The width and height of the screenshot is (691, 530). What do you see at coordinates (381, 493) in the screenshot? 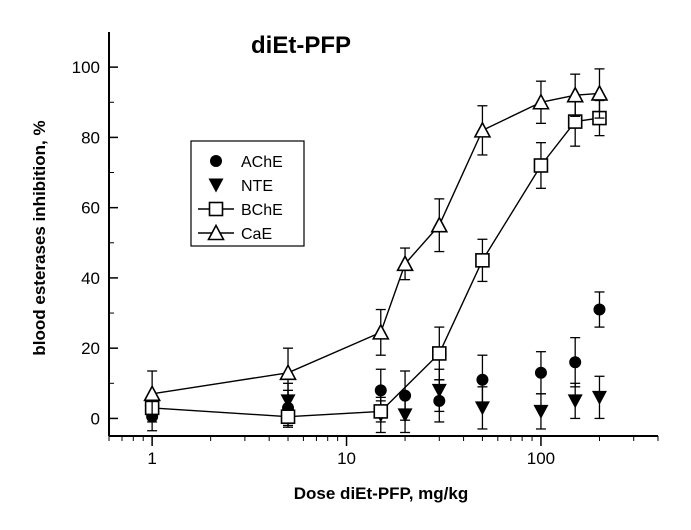
I see `x-axis-label: Dose diEt-PFP, mg/kg` at bounding box center [381, 493].